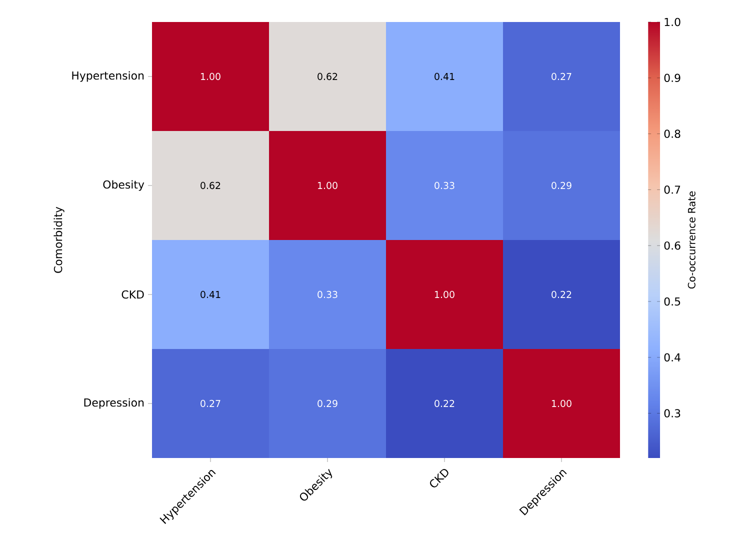 The height and width of the screenshot is (555, 737). What do you see at coordinates (59, 239) in the screenshot?
I see `y-axis-title: Comorbidity` at bounding box center [59, 239].